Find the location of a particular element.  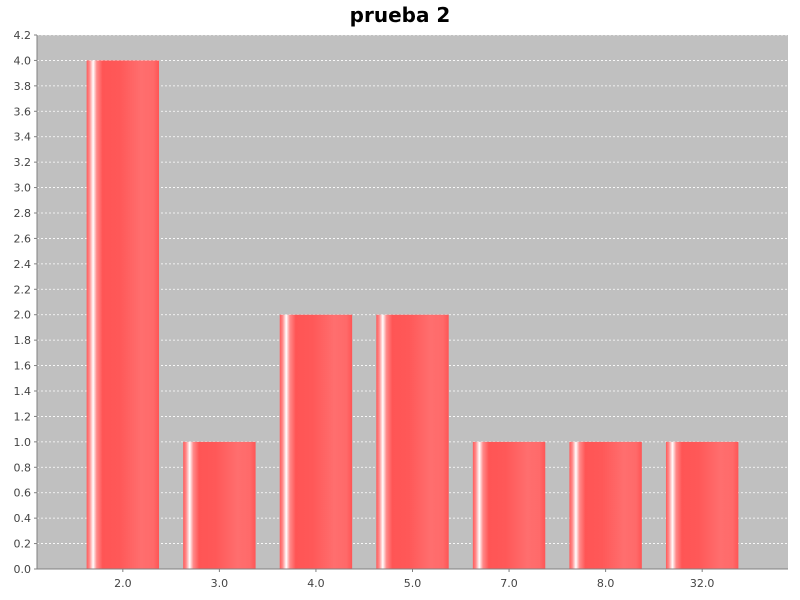

bar-8.0 is located at coordinates (605, 505).